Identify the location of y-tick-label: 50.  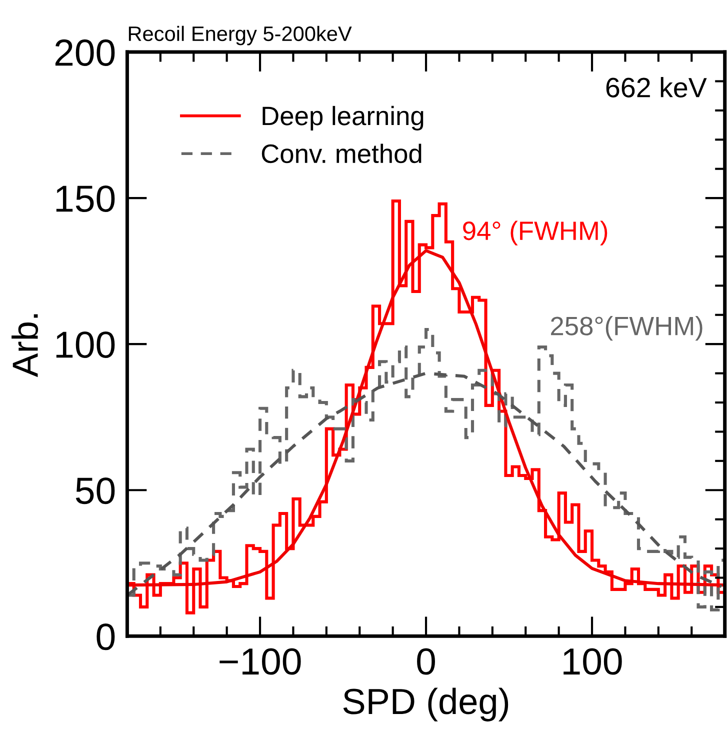
(95, 491).